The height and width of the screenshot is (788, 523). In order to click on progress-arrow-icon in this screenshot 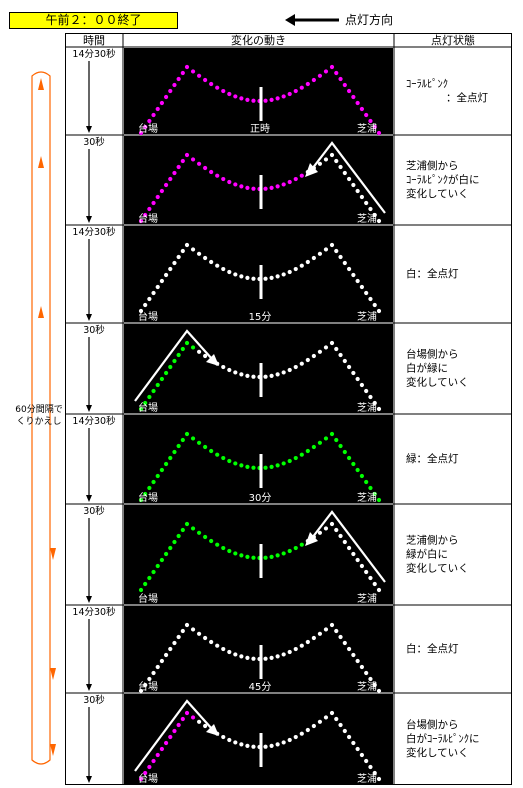, I will do `click(176, 735)`.